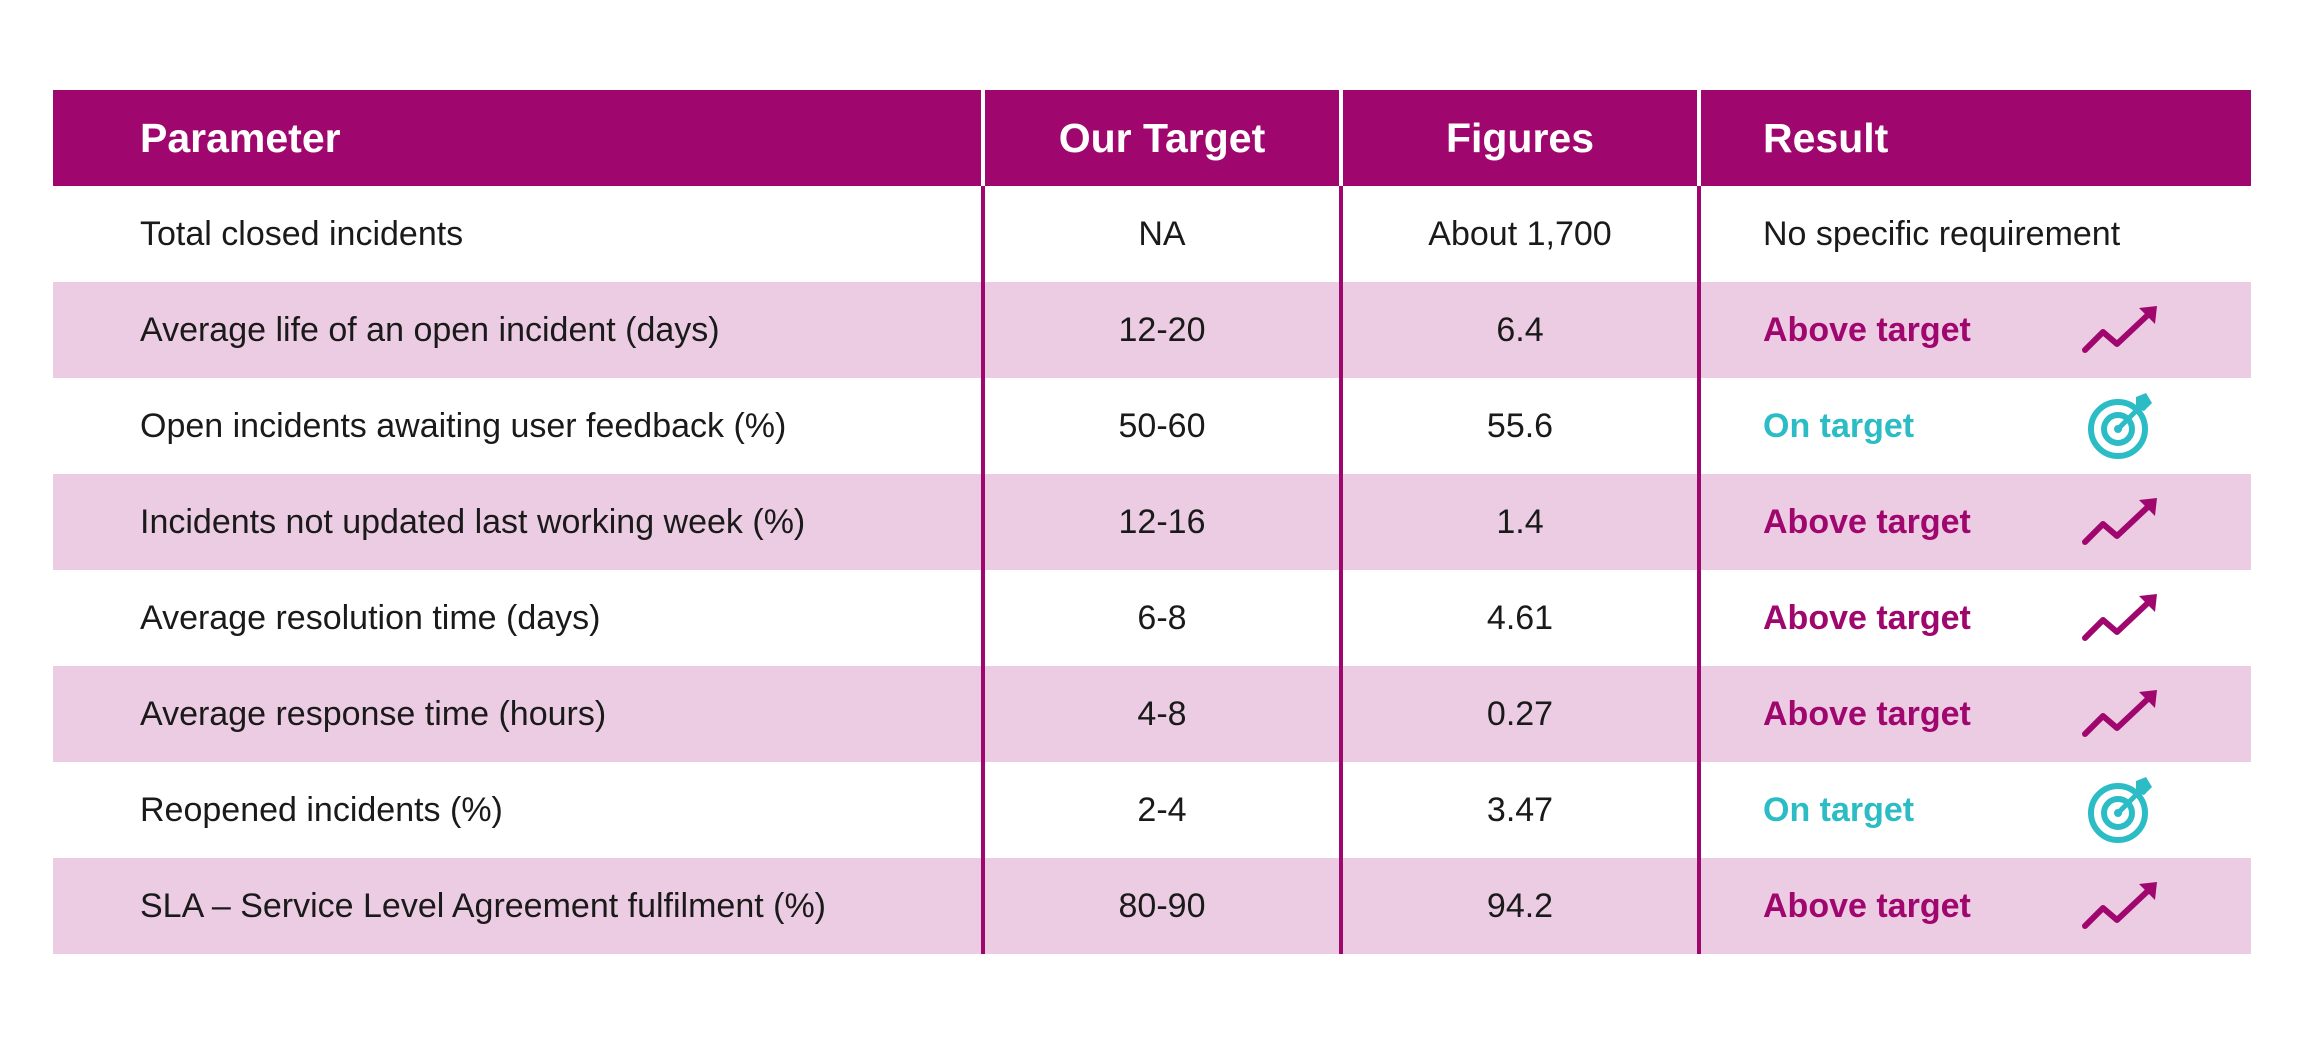  What do you see at coordinates (1942, 233) in the screenshot?
I see `result-text: No specific requirement` at bounding box center [1942, 233].